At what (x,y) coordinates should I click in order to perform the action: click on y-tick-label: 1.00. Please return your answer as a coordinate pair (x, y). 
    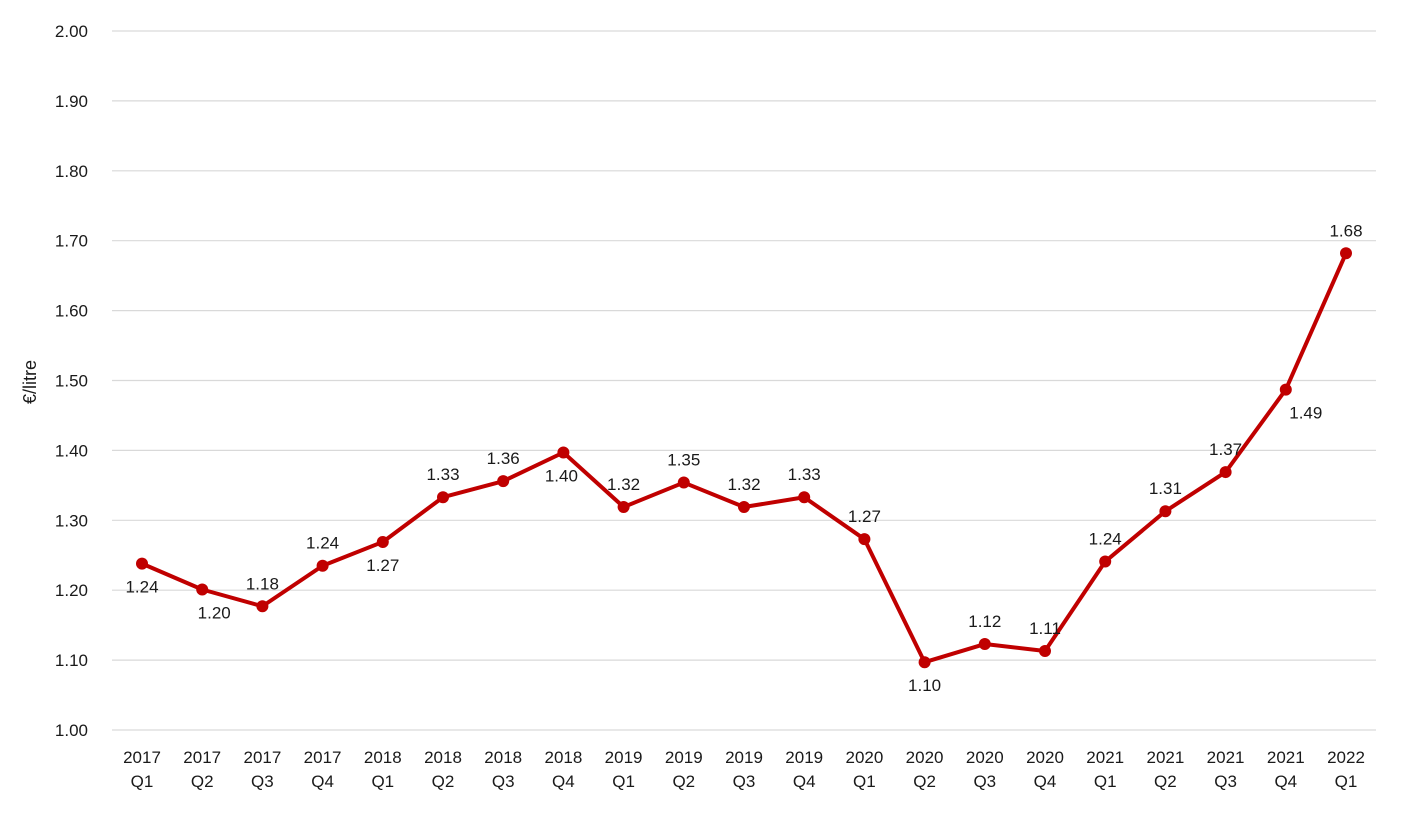
    Looking at the image, I should click on (71, 730).